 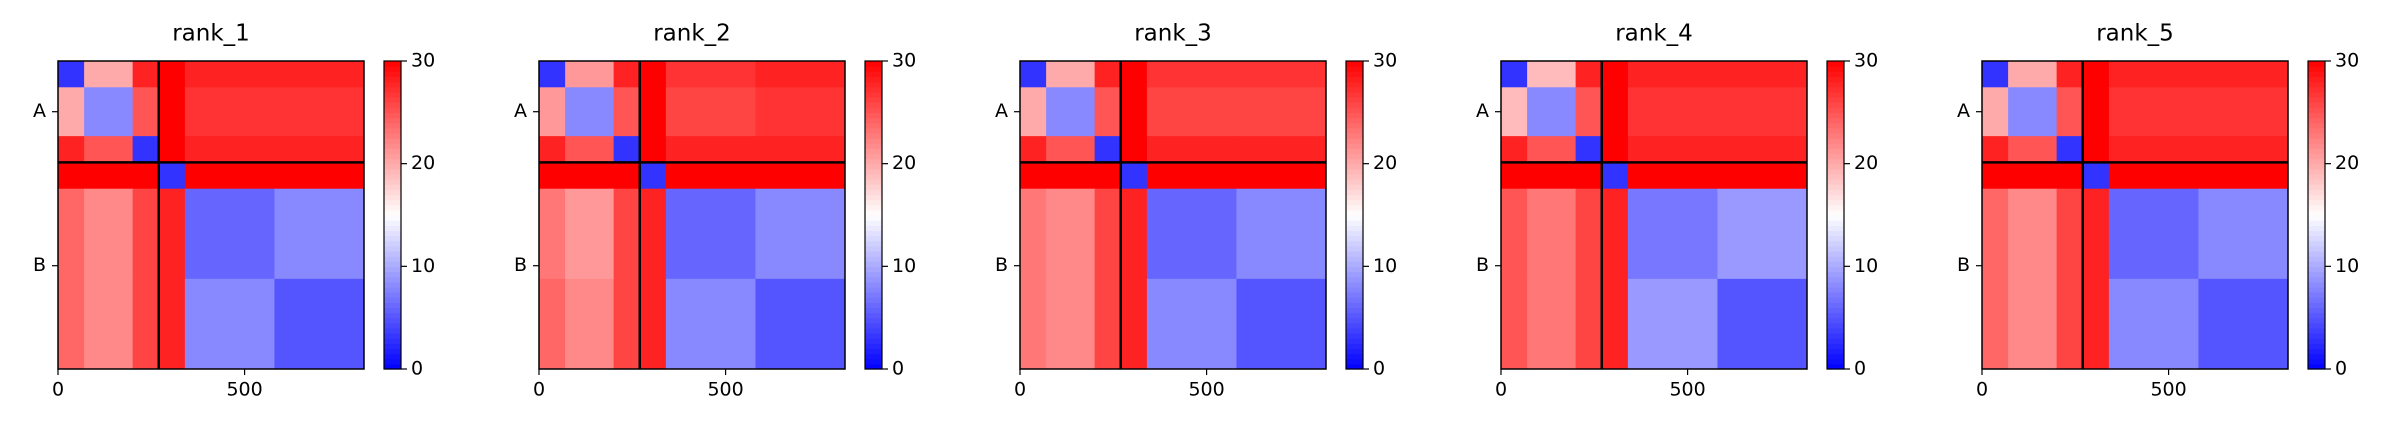 I want to click on x-tick-label: 500, so click(x=1206, y=390).